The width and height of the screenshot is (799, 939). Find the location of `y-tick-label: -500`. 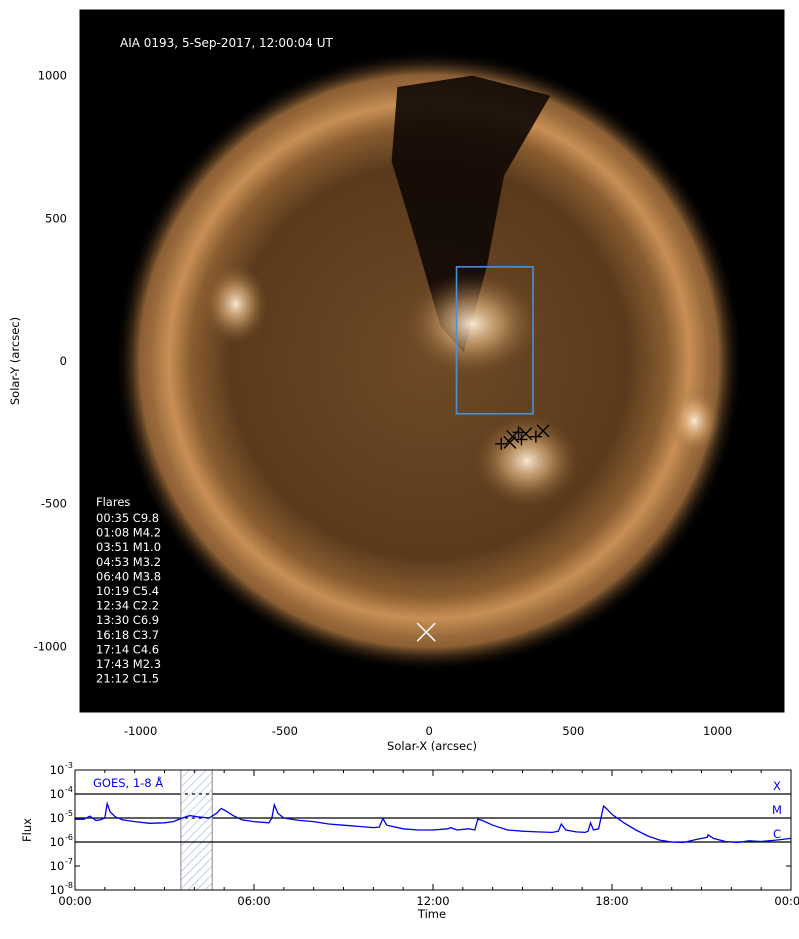

y-tick-label: -500 is located at coordinates (54, 504).